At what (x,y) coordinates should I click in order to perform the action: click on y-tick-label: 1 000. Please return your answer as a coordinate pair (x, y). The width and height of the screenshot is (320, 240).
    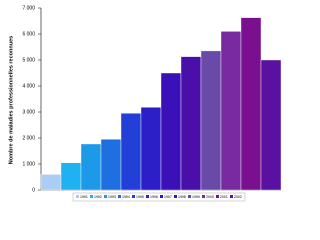
    Looking at the image, I should click on (28, 164).